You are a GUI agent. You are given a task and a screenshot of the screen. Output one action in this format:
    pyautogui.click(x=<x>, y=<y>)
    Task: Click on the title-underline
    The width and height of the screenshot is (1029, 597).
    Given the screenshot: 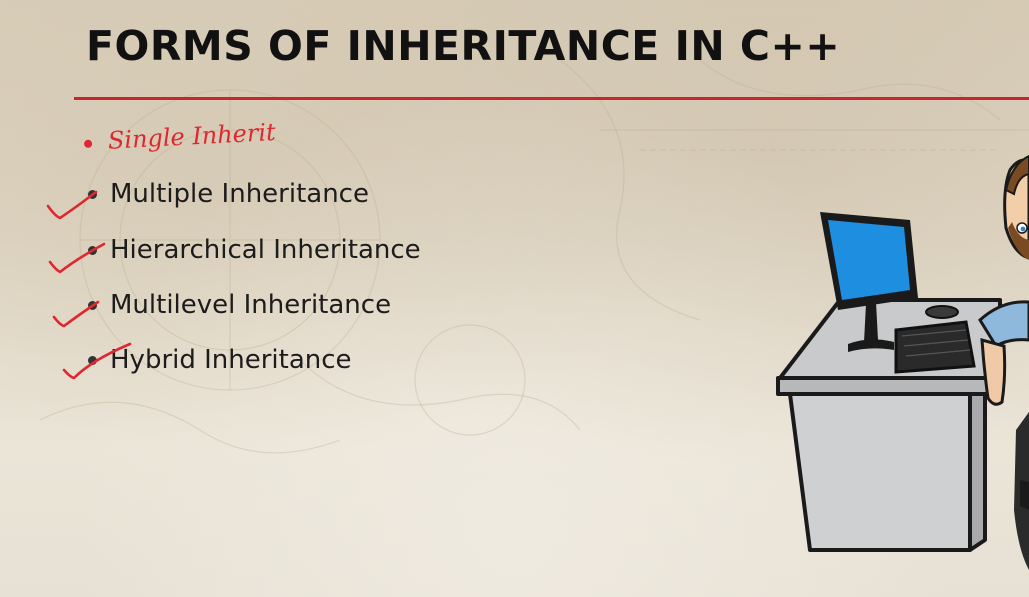 What is the action you would take?
    pyautogui.click(x=551, y=98)
    